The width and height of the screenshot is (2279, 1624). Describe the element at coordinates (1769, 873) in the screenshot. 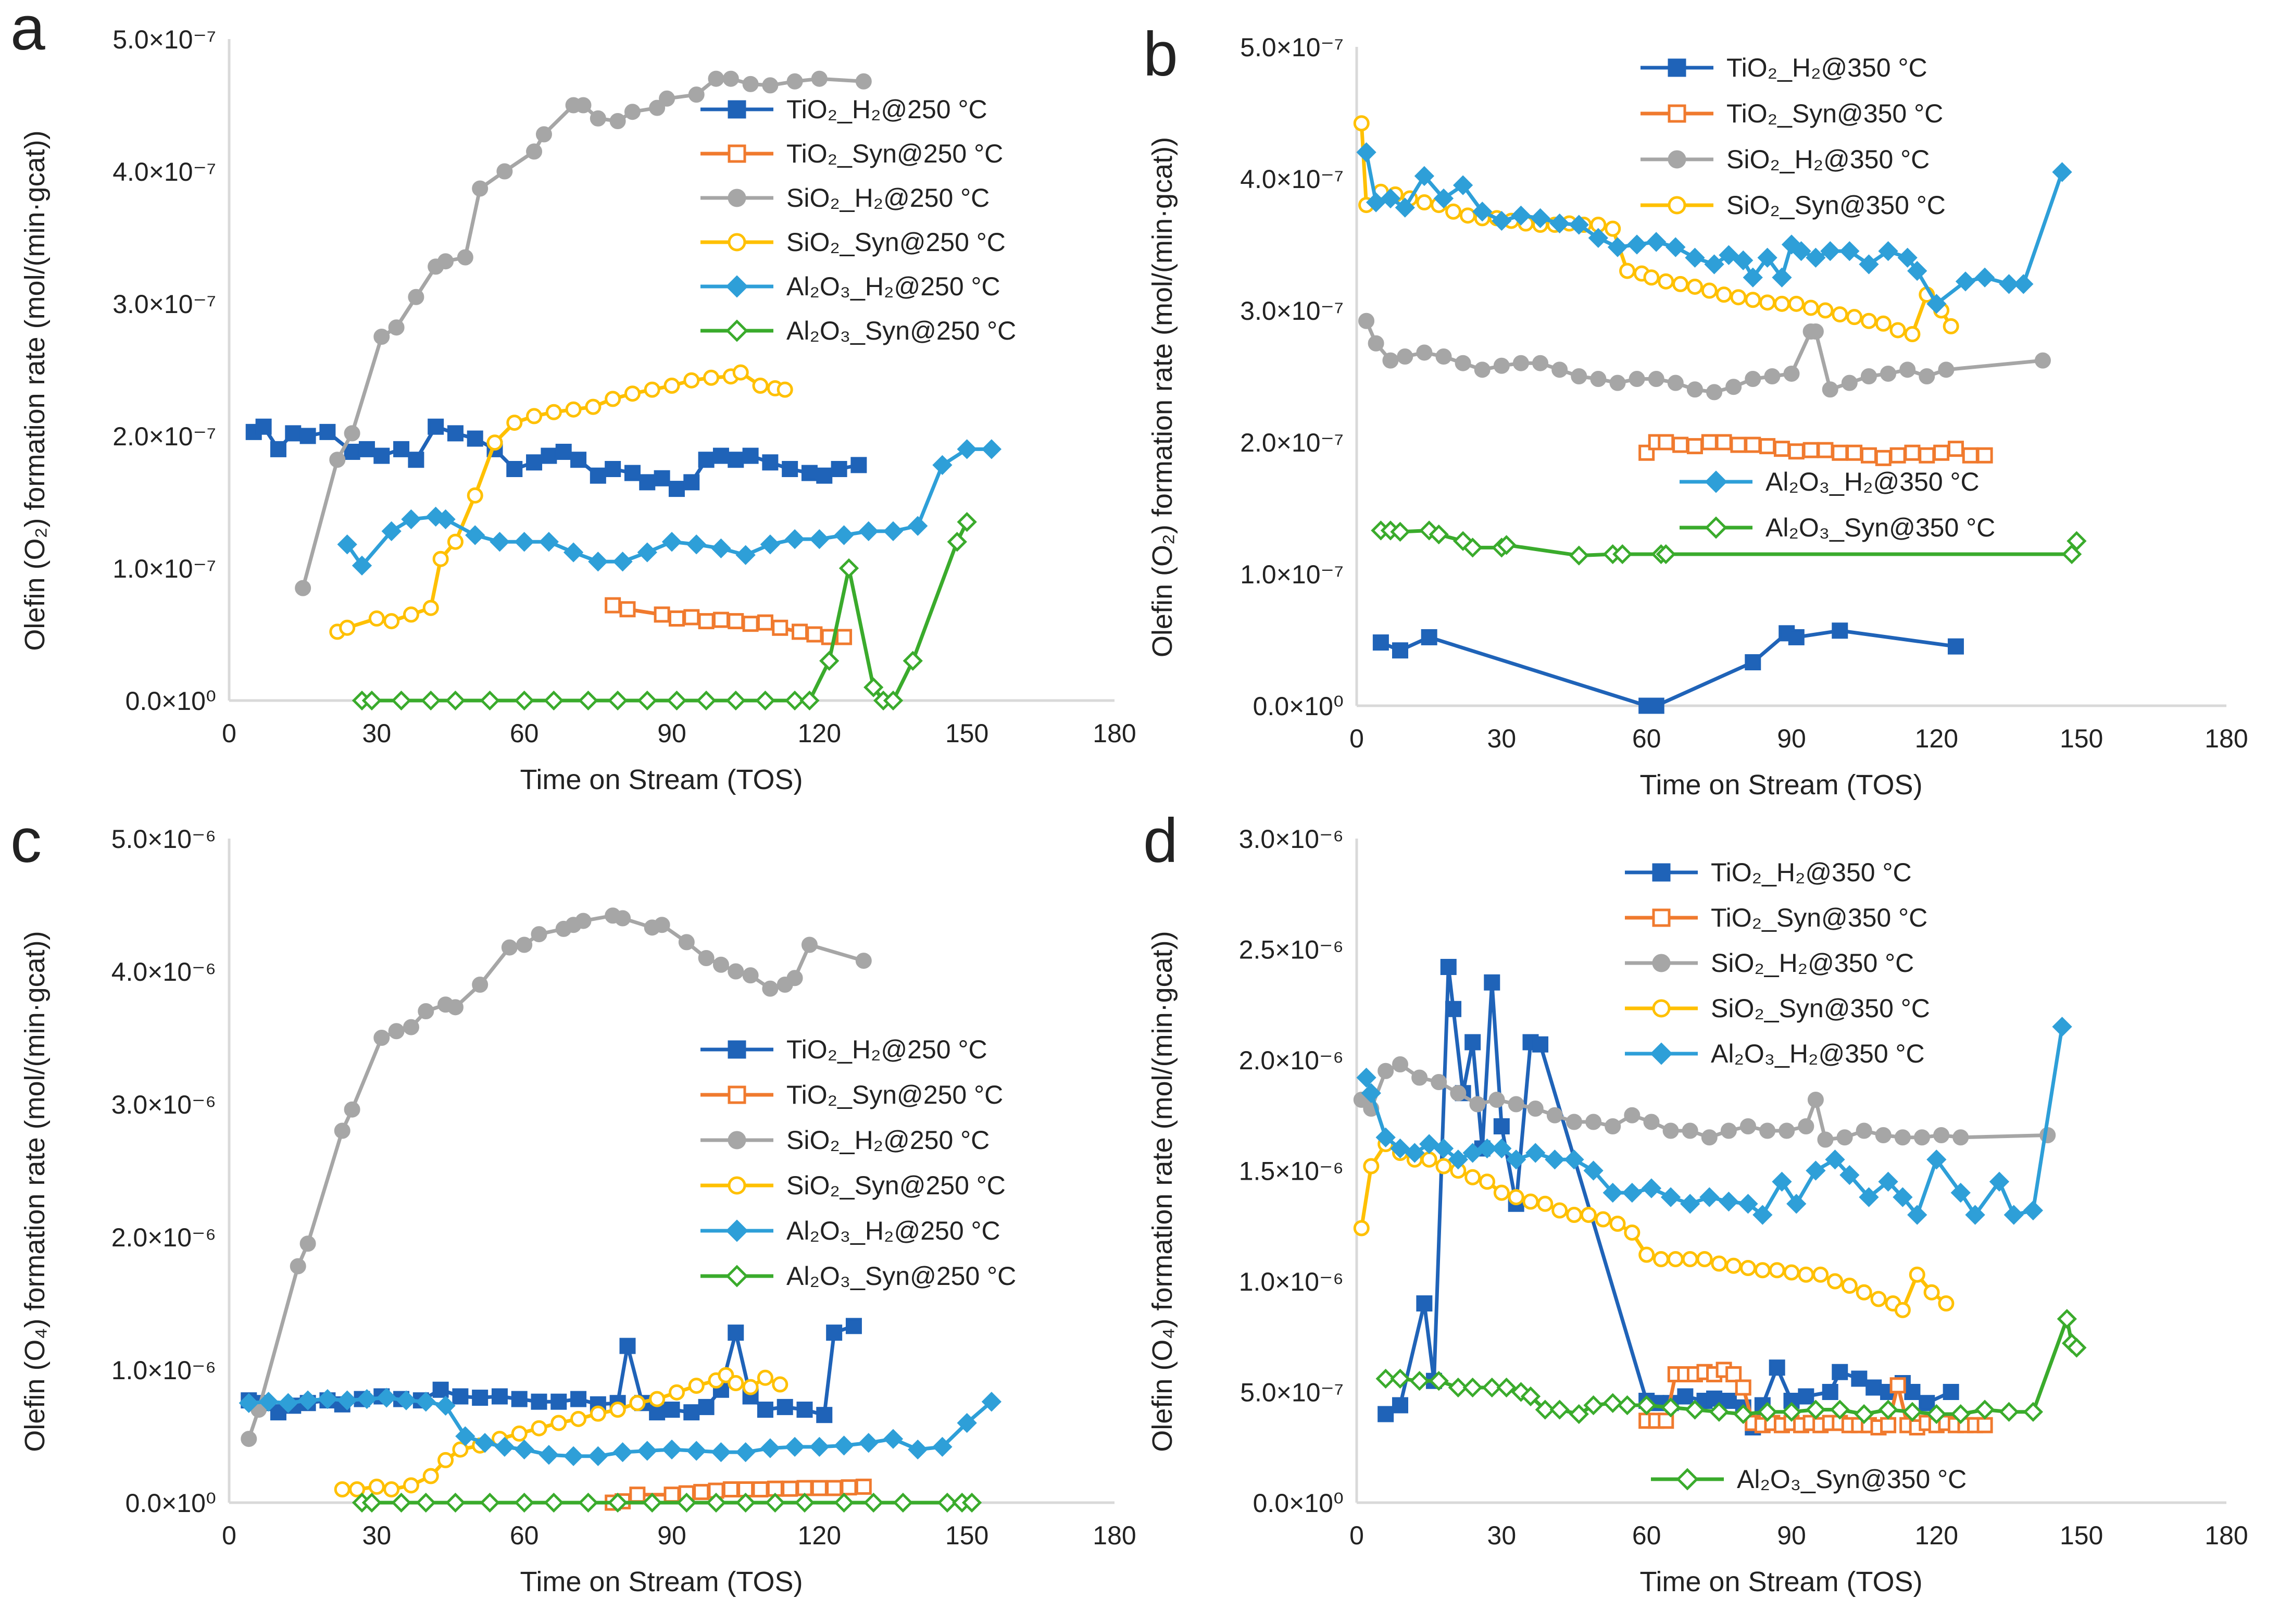

I see `legend-entry: TiO₂_H₂@350 °C` at that location.